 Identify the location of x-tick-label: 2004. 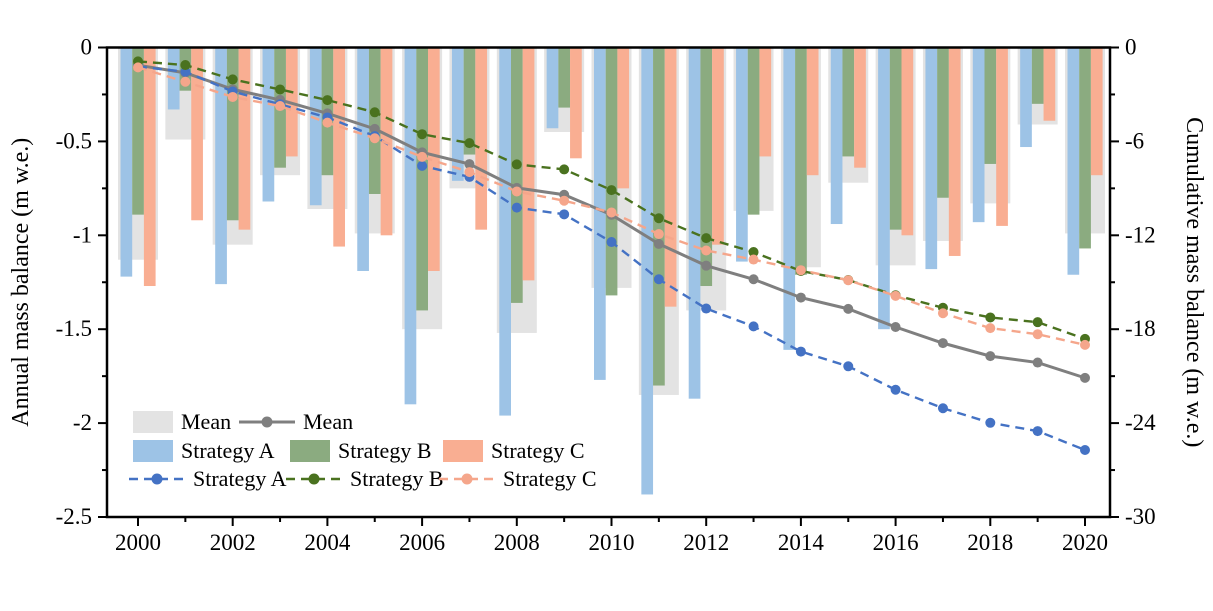
(327, 542).